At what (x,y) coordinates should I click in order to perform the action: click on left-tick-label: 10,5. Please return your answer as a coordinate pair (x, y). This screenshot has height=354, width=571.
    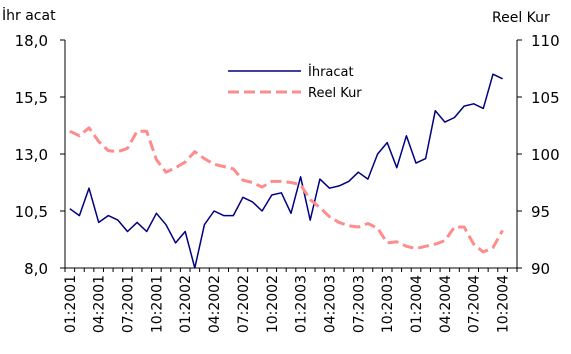
    Looking at the image, I should click on (31, 212).